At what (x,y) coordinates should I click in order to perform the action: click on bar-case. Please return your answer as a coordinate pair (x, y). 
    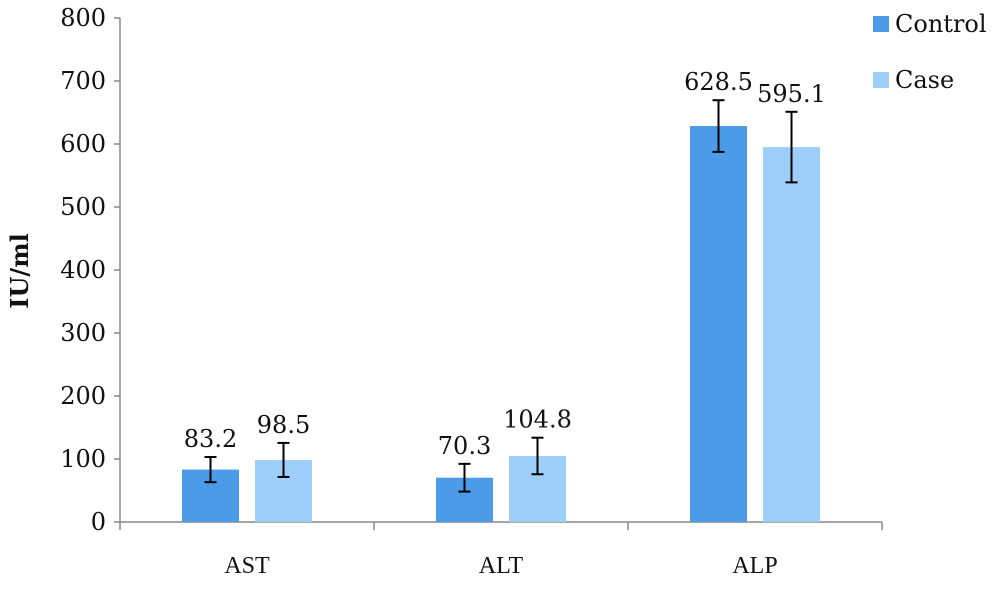
    Looking at the image, I should click on (791, 334).